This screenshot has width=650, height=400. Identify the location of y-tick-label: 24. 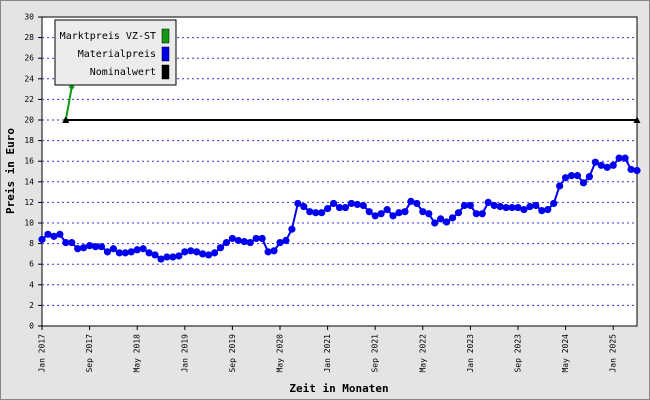
(29, 78).